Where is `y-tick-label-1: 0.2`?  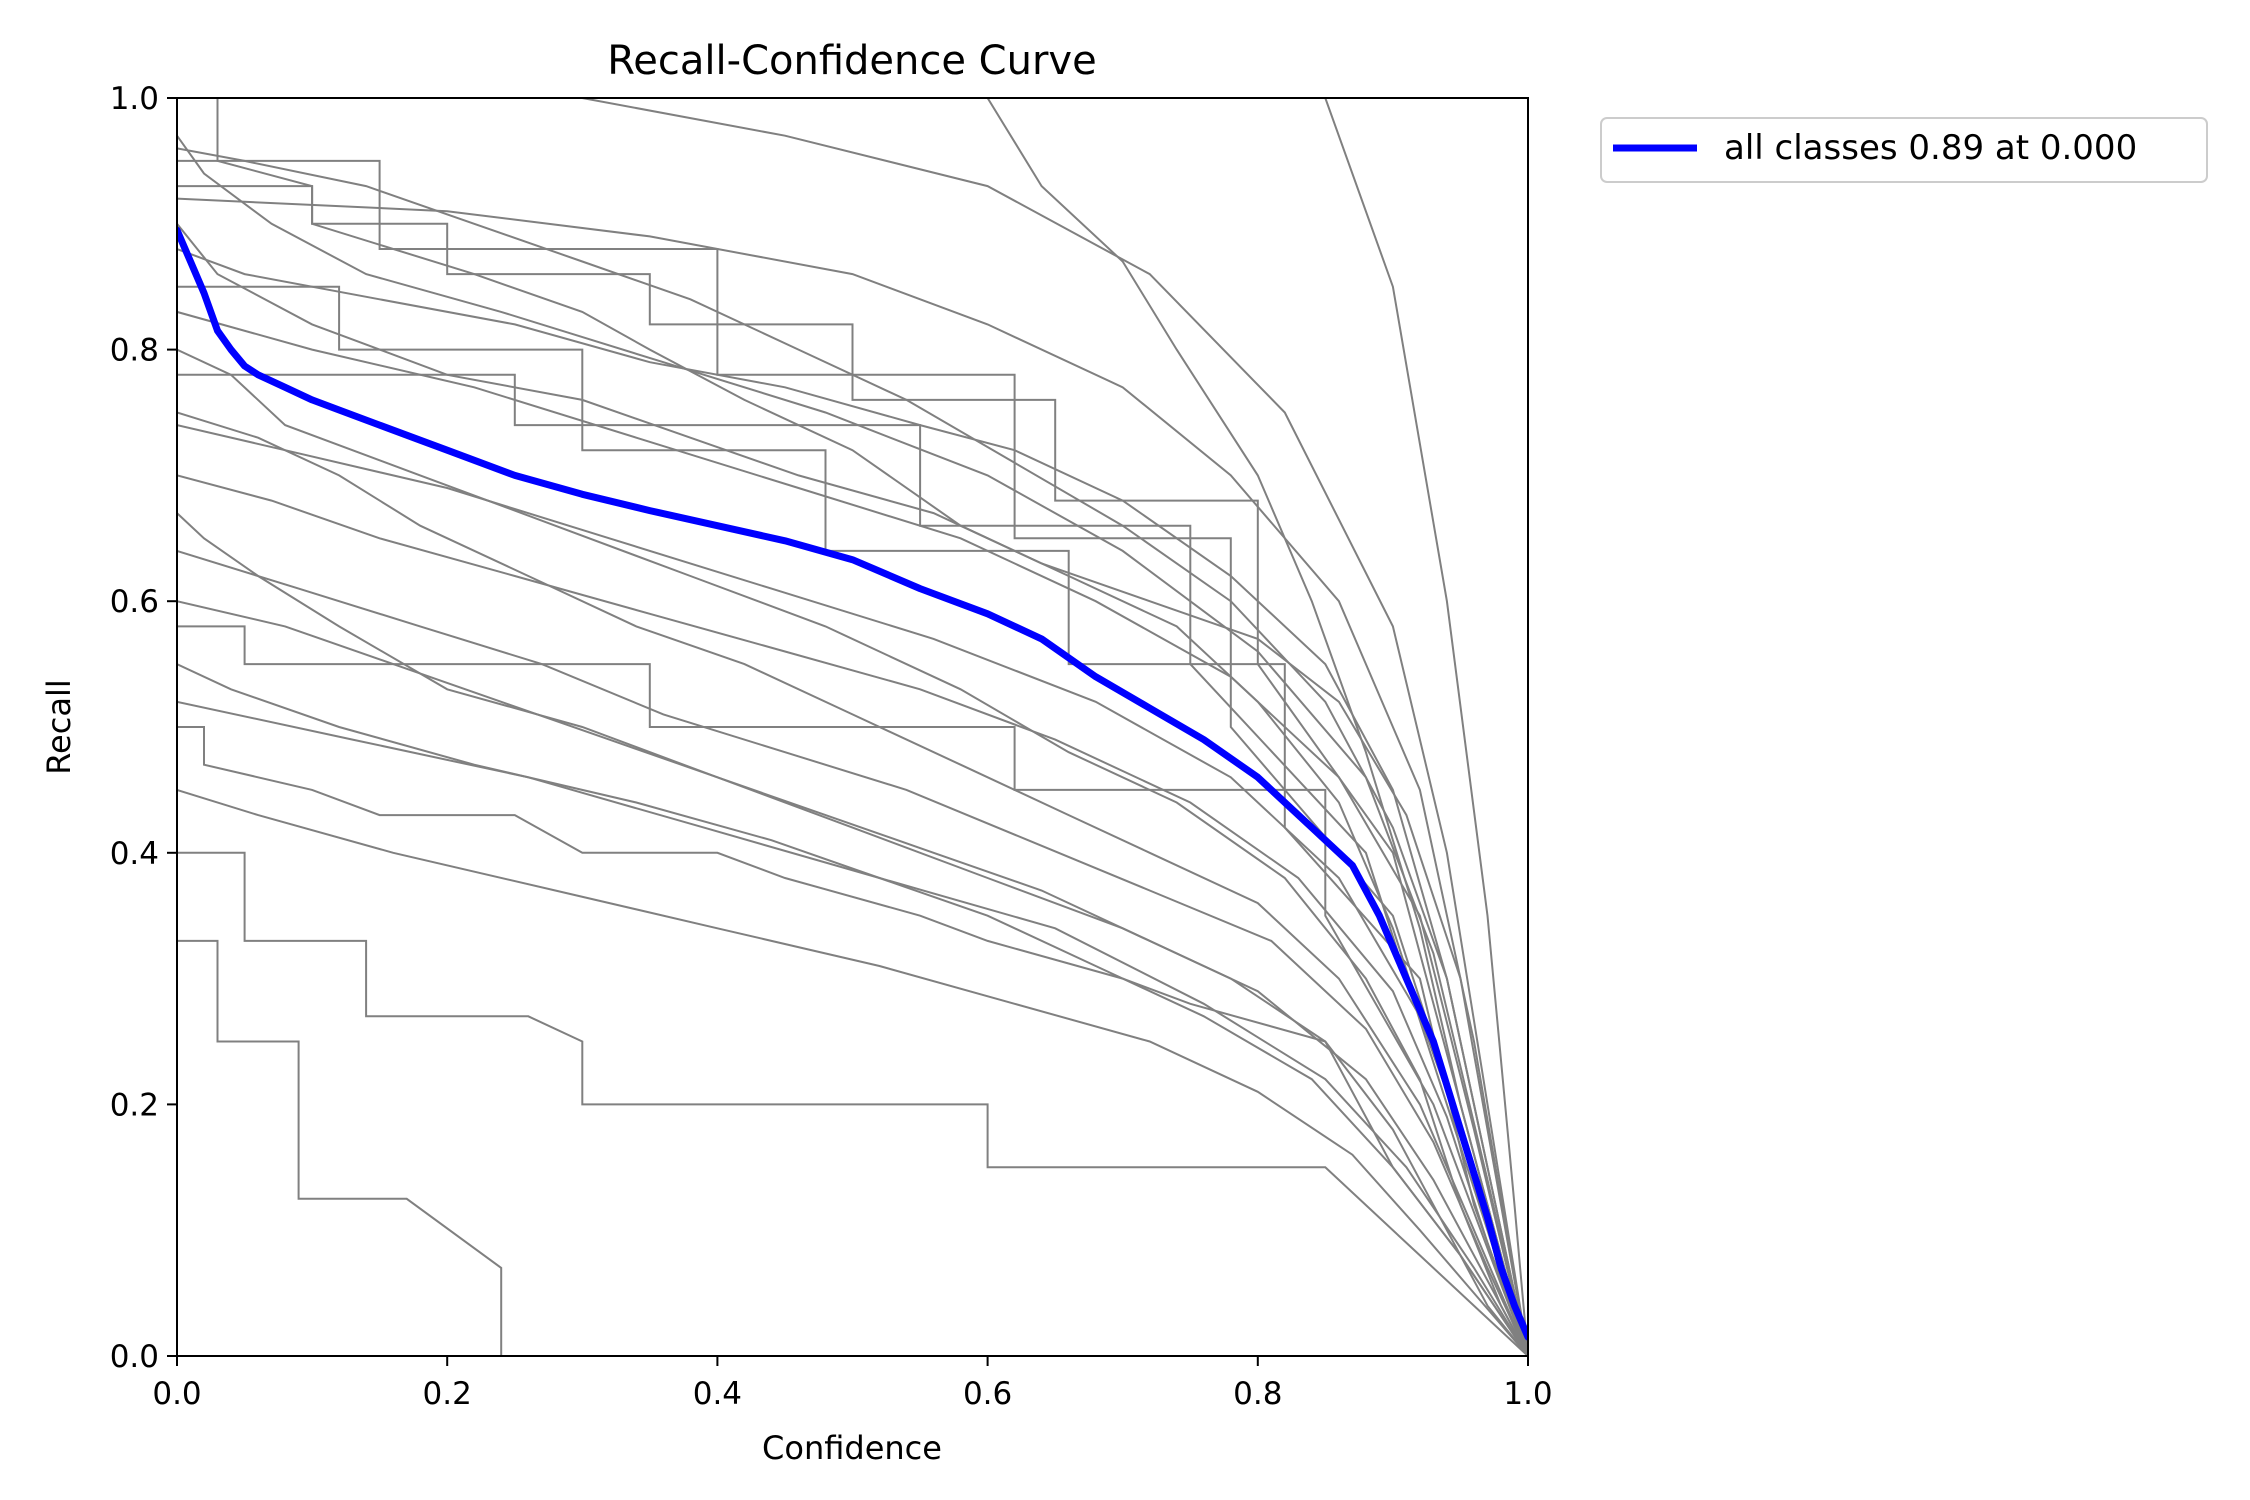 y-tick-label-1: 0.2 is located at coordinates (134, 1105).